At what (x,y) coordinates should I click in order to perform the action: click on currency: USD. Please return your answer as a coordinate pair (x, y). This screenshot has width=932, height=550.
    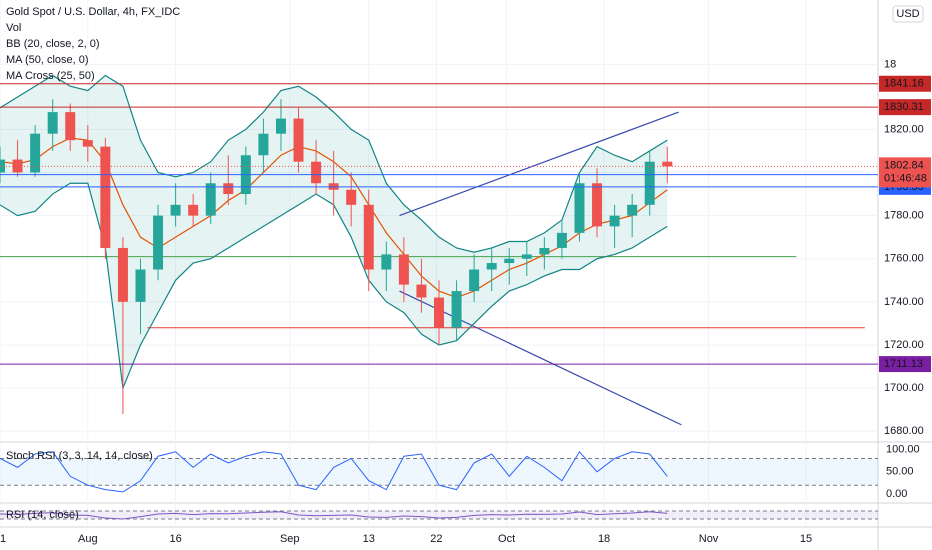
    Looking at the image, I should click on (907, 14).